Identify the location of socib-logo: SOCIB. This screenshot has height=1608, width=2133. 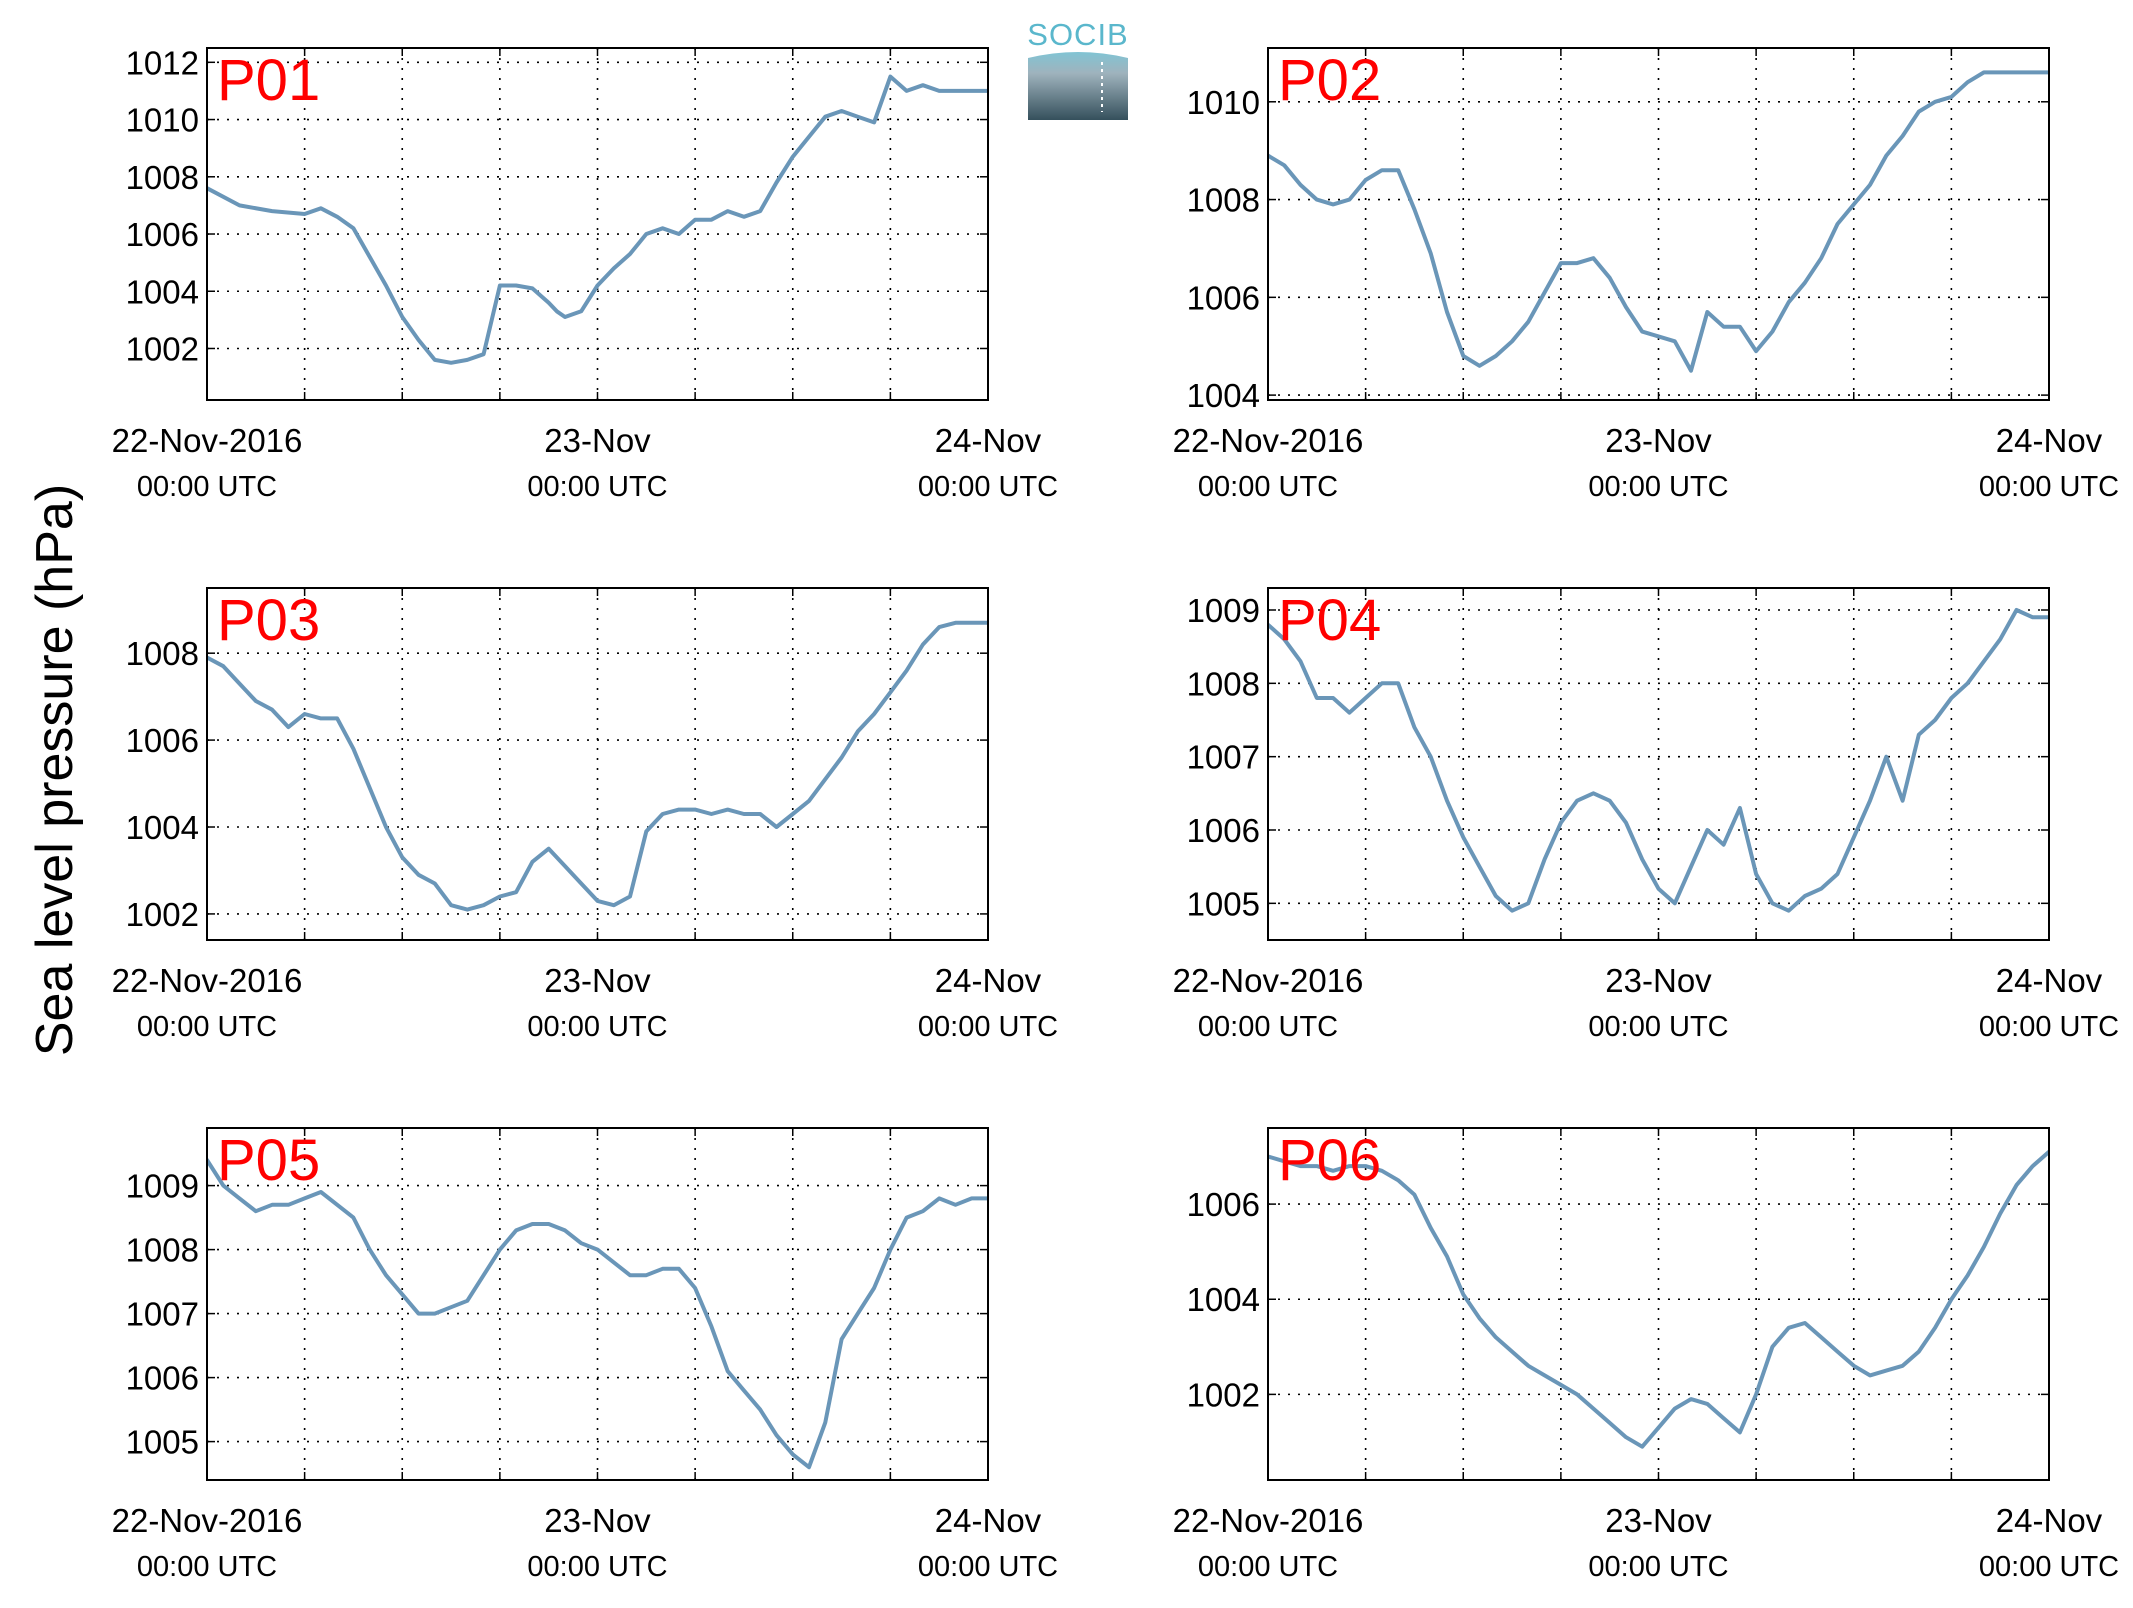
(1077, 68).